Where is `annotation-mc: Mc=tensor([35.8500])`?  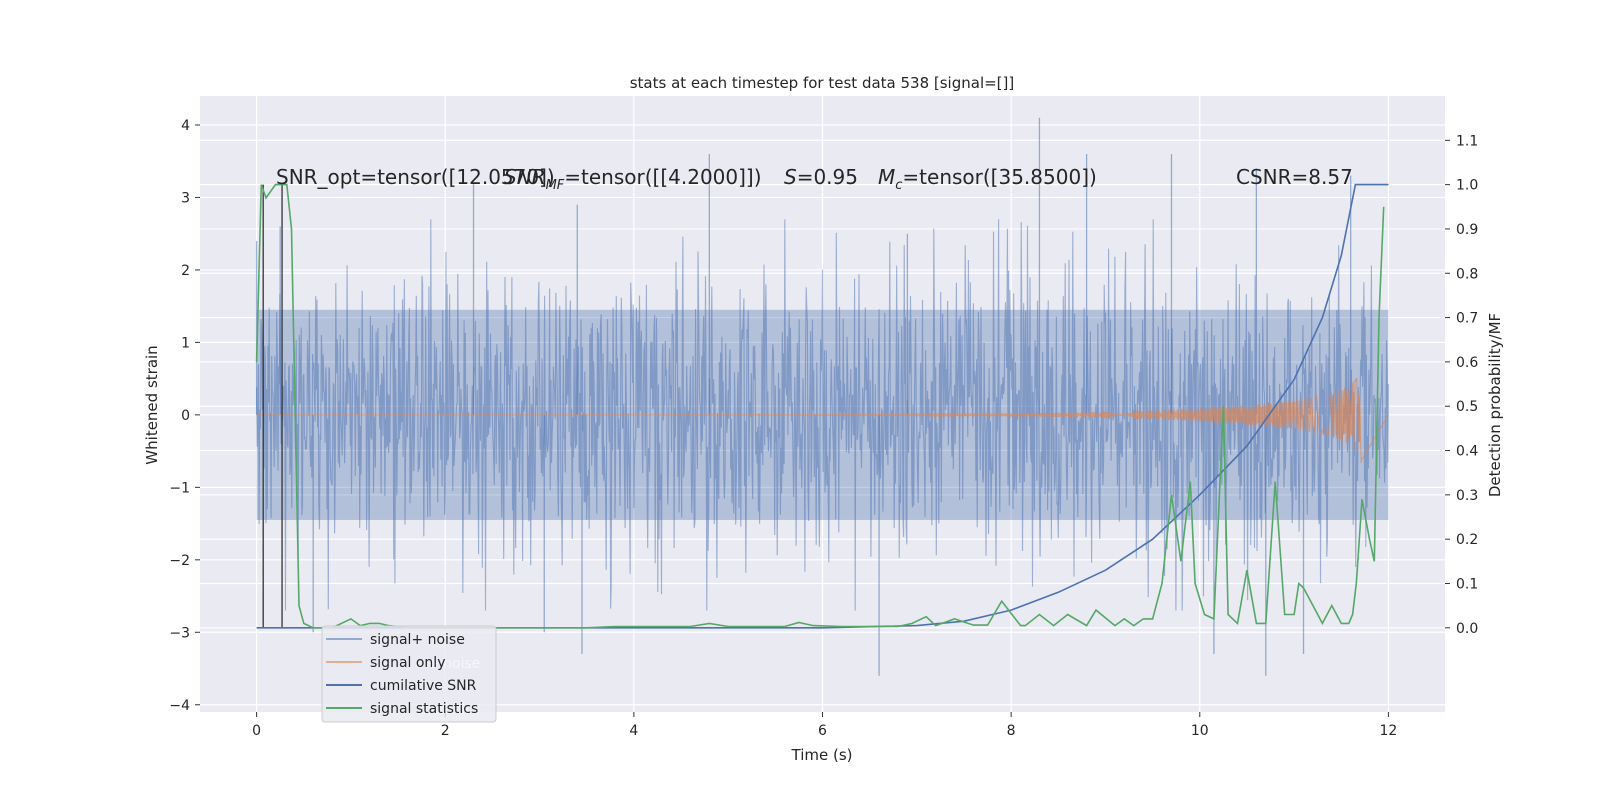 annotation-mc: Mc=tensor([35.8500]) is located at coordinates (987, 179).